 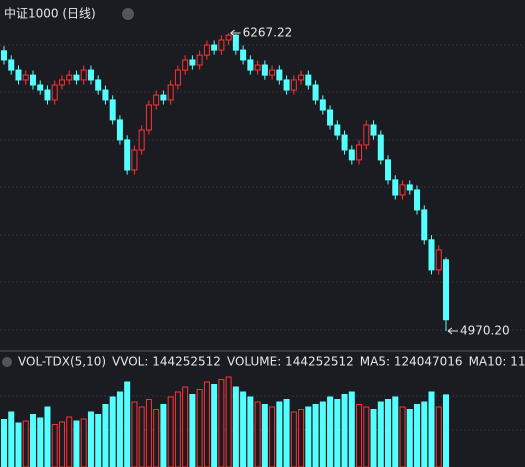 What do you see at coordinates (411, 362) in the screenshot?
I see `volume-header-label: MA5: 124047016` at bounding box center [411, 362].